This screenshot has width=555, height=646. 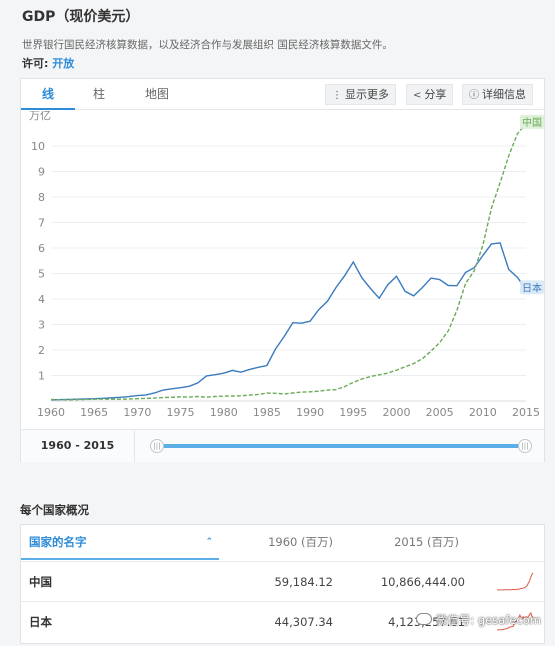 I want to click on x-tick-label: 1990, so click(x=310, y=412).